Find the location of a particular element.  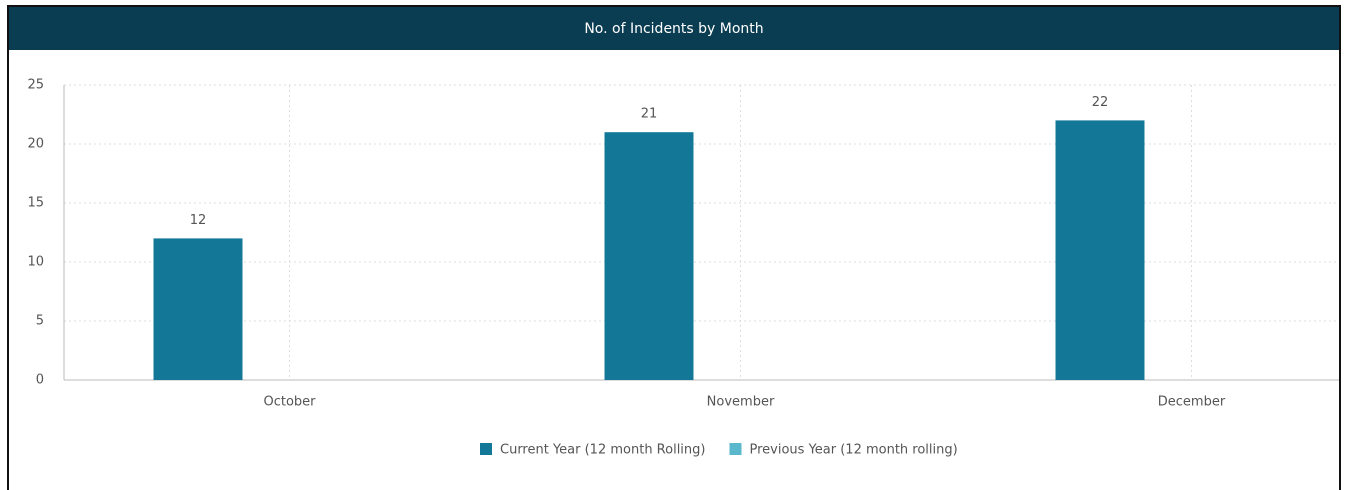

x-tick-label: October is located at coordinates (289, 402).